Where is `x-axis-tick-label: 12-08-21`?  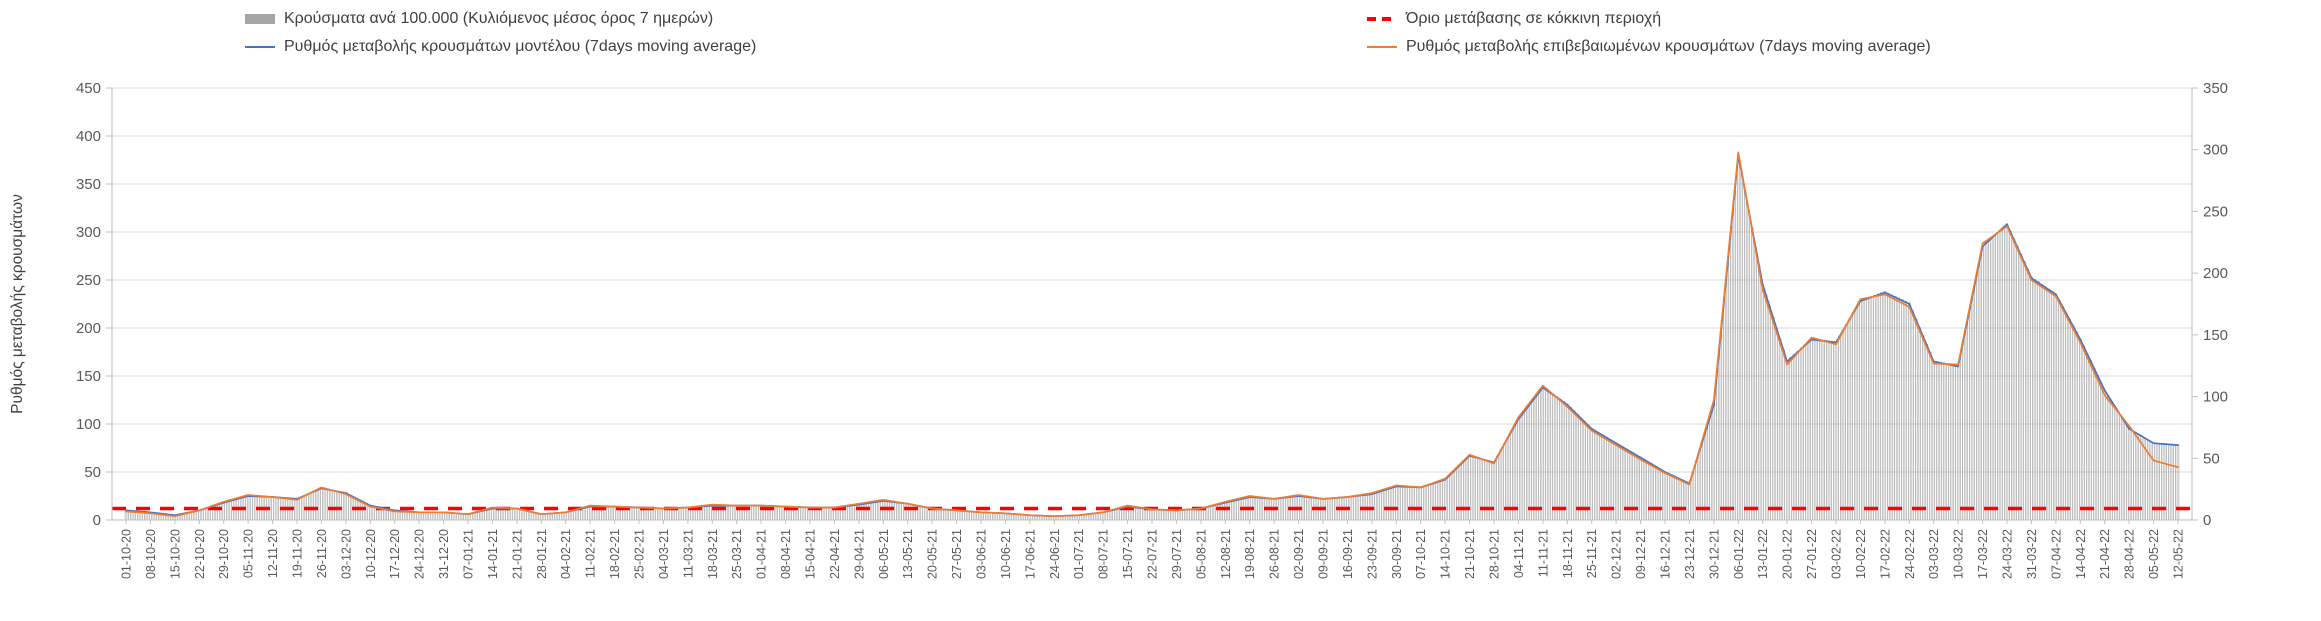
x-axis-tick-label: 12-08-21 is located at coordinates (1226, 554).